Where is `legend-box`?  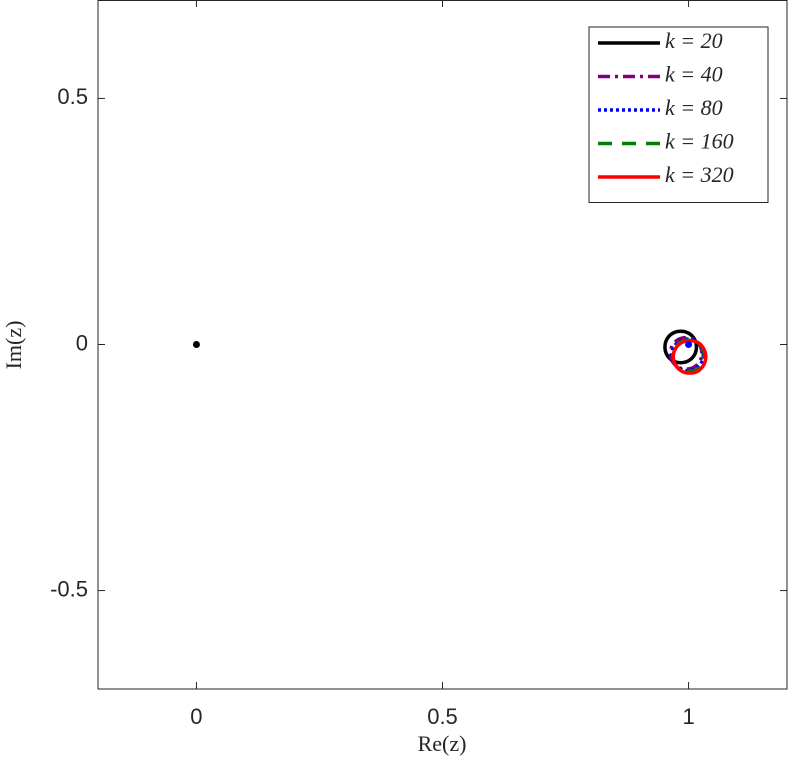 legend-box is located at coordinates (678, 114).